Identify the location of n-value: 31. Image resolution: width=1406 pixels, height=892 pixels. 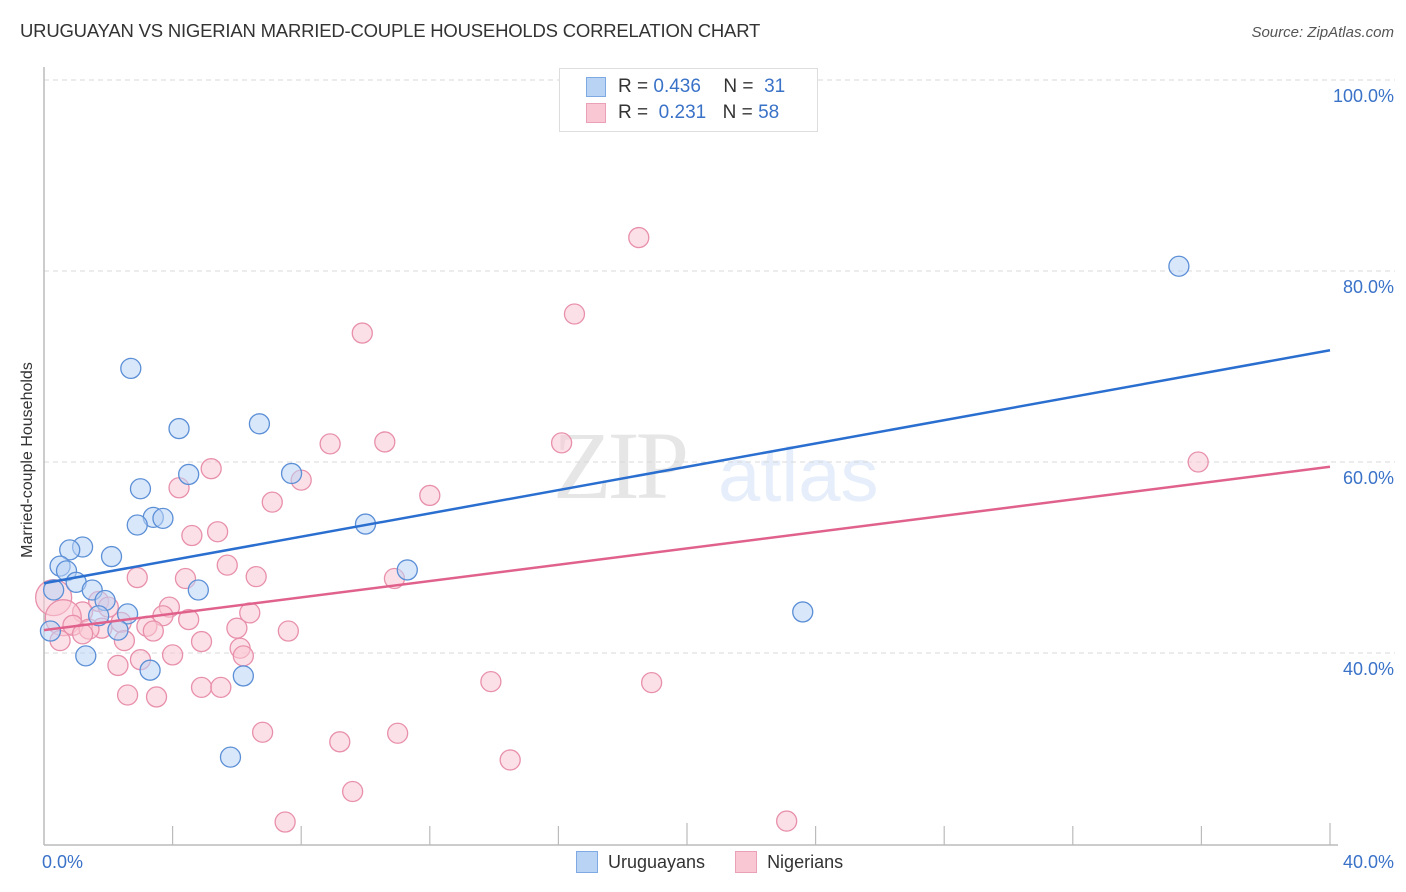
(775, 86).